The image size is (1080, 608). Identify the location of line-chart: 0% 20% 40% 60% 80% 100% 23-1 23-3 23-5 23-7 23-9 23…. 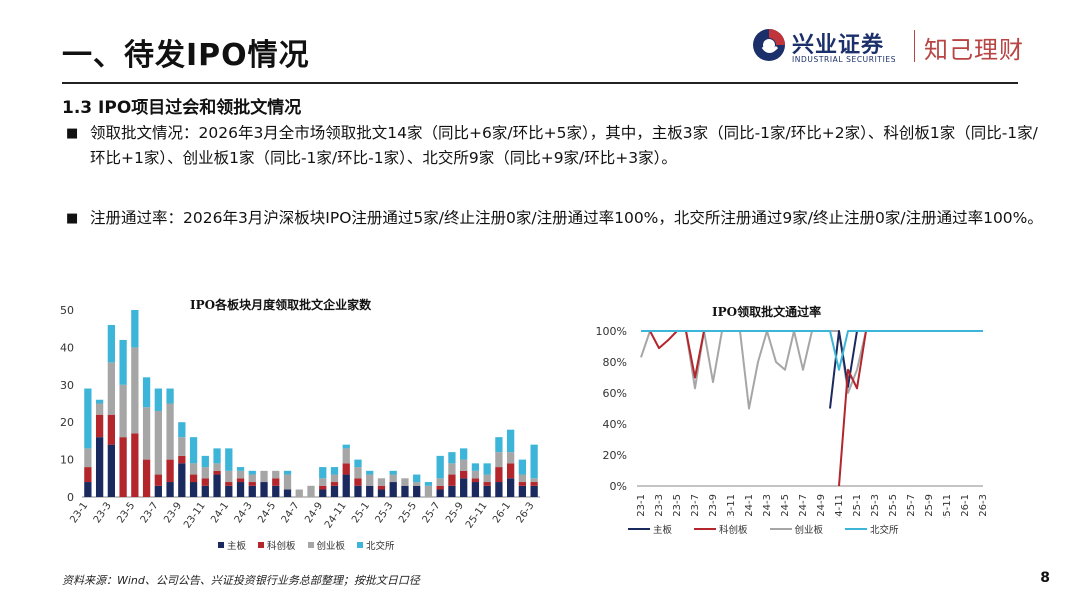
(792, 421).